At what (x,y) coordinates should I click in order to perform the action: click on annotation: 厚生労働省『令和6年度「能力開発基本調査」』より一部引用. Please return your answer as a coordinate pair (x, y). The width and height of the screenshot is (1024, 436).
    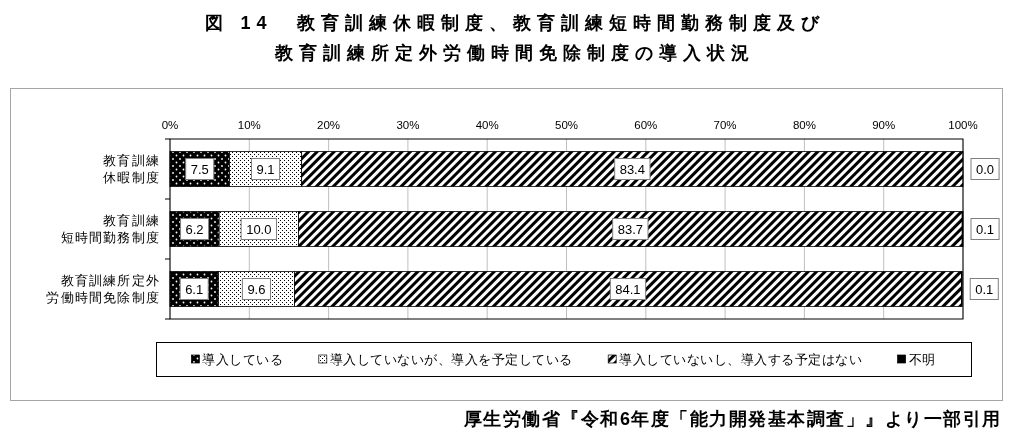
    Looking at the image, I should click on (733, 419).